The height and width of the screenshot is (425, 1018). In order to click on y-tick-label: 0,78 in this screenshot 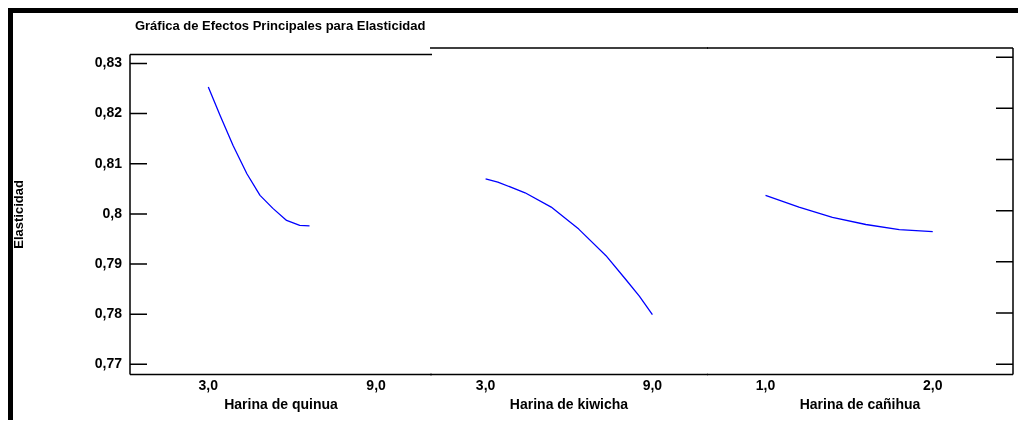, I will do `click(108, 313)`.